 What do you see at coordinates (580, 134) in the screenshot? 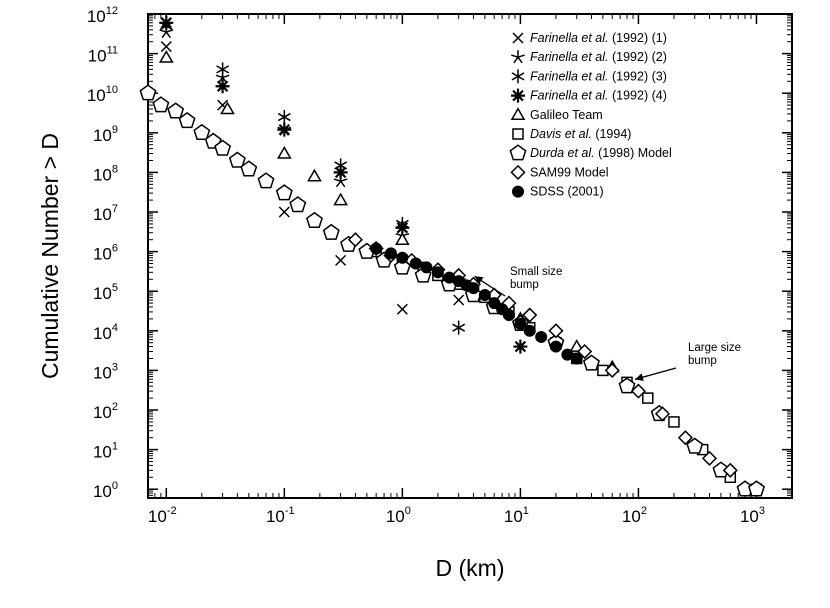
I see `legend-label: Davis et al. (1994)` at bounding box center [580, 134].